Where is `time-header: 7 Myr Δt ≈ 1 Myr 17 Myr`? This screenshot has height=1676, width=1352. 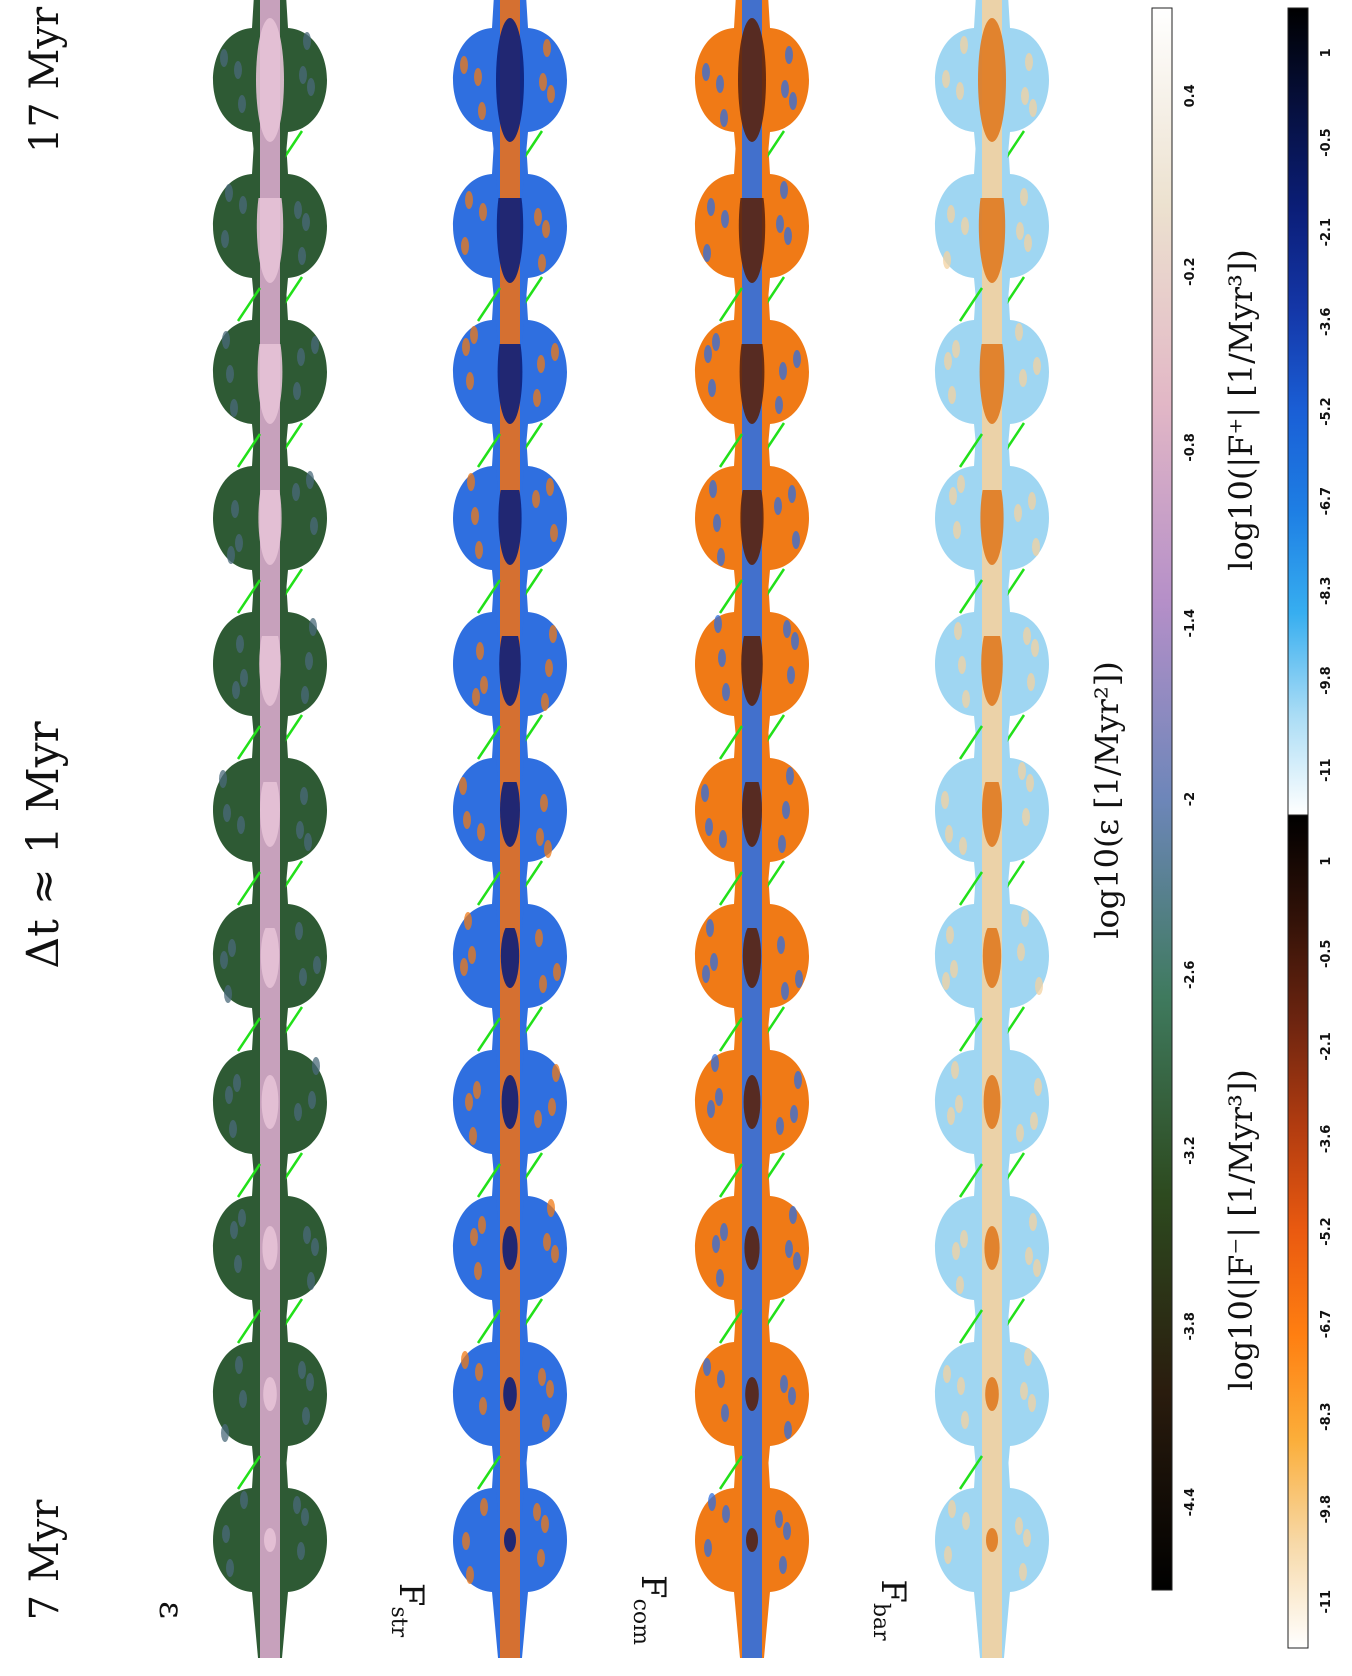
time-header: 7 Myr Δt ≈ 1 Myr 17 Myr is located at coordinates (43, 813).